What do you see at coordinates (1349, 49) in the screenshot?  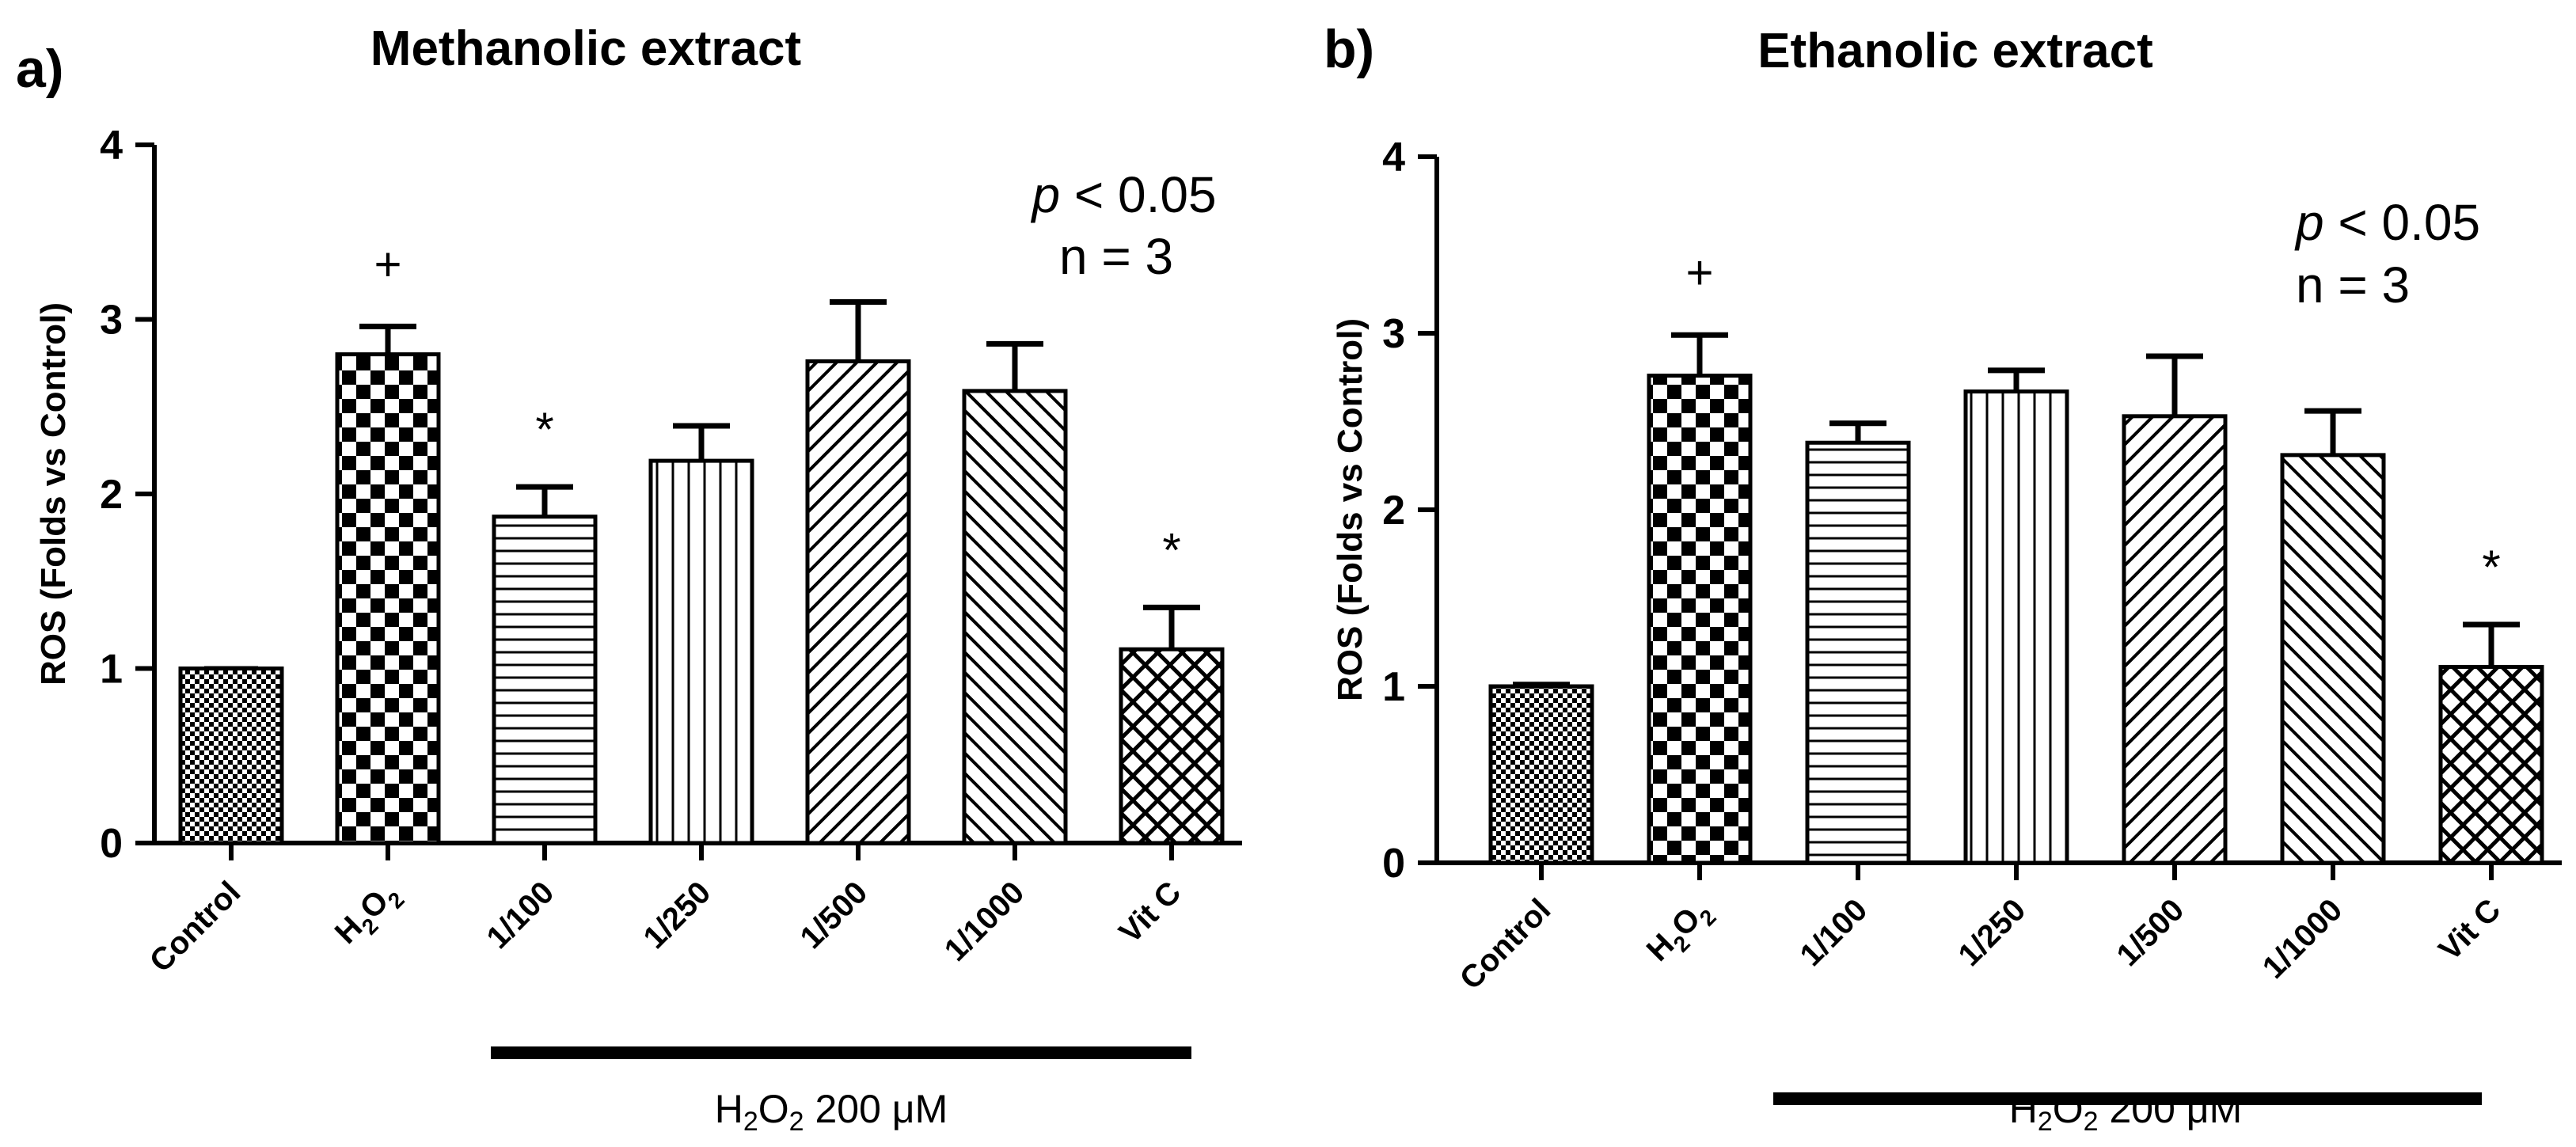 I see `panel-label: b)` at bounding box center [1349, 49].